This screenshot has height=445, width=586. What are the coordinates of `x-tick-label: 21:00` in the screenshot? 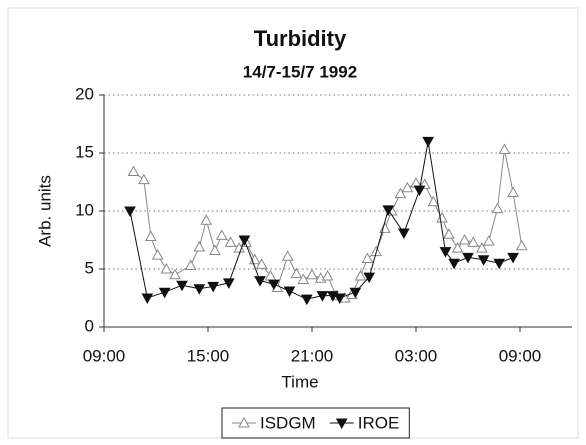 It's located at (312, 355).